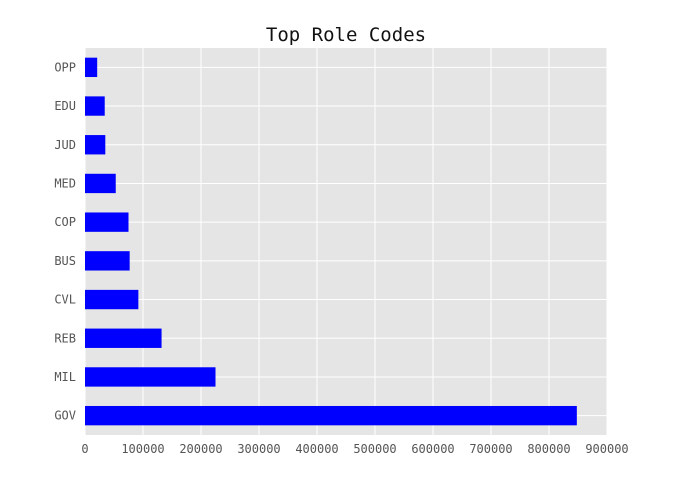  I want to click on bar-opp, so click(91, 67).